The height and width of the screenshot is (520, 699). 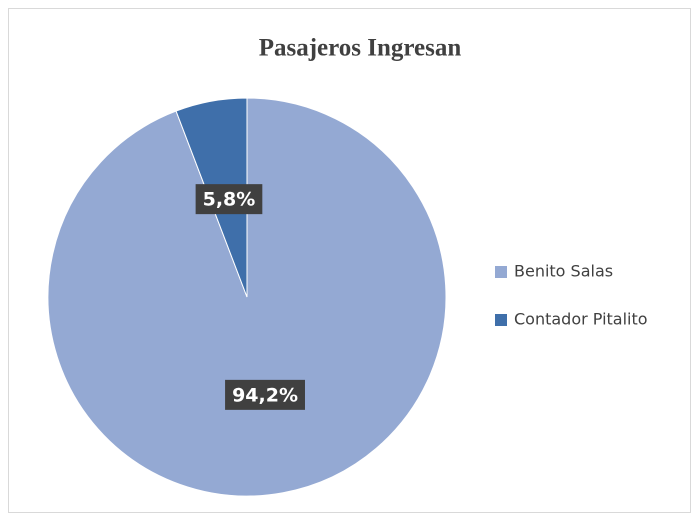 I want to click on data-label: 5,8%, so click(x=229, y=200).